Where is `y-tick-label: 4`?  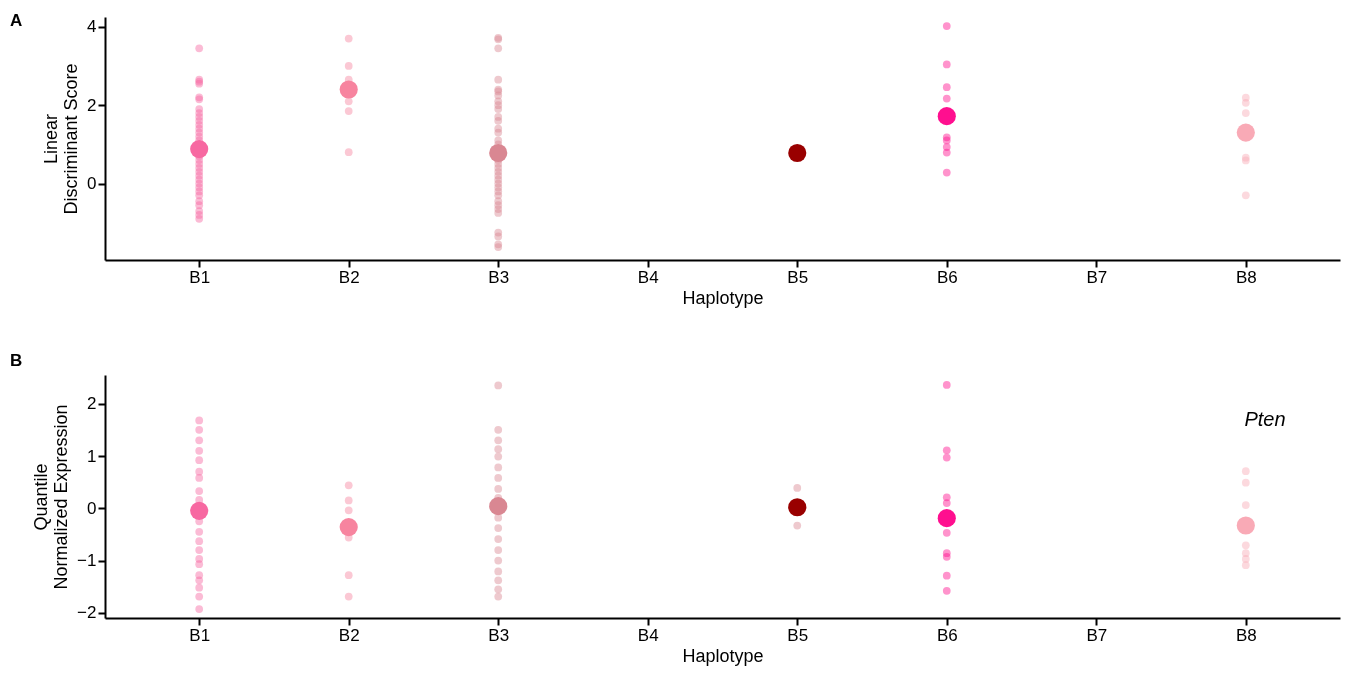
y-tick-label: 4 is located at coordinates (92, 27).